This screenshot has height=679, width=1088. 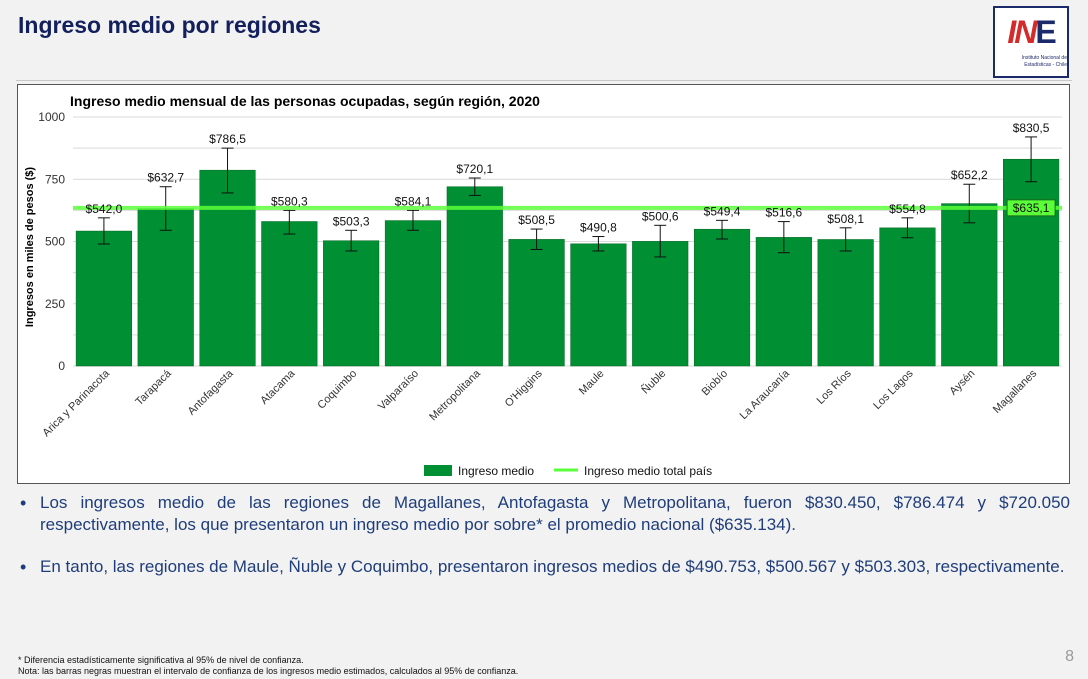 I want to click on x-tick-label: Los Ríos, so click(x=835, y=387).